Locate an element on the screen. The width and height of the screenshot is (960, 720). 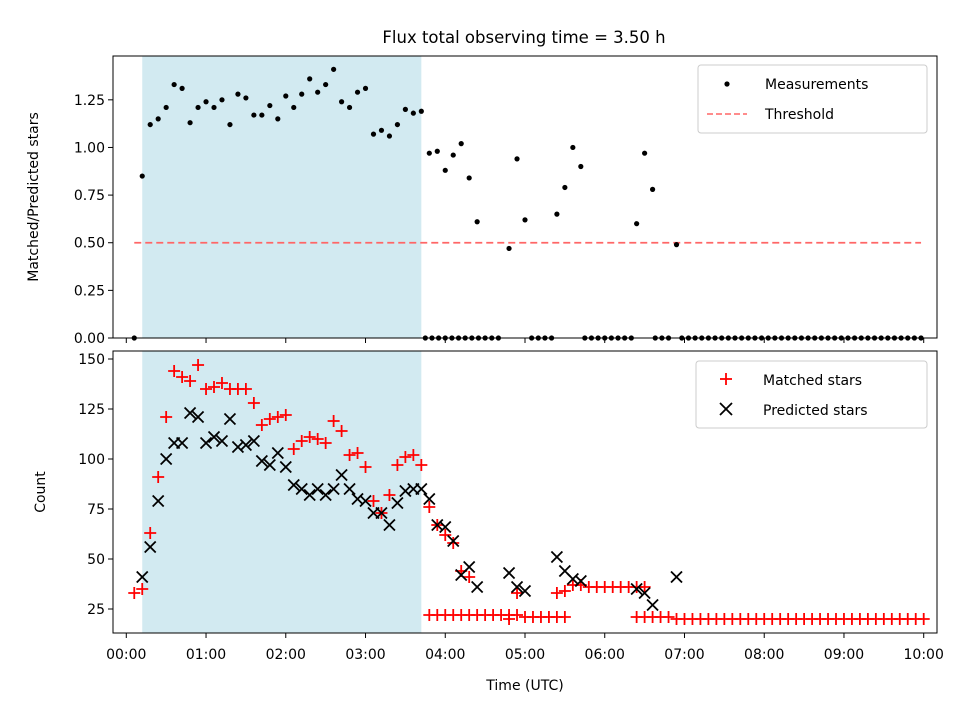
y-tick-label: 0.25 is located at coordinates (89, 291).